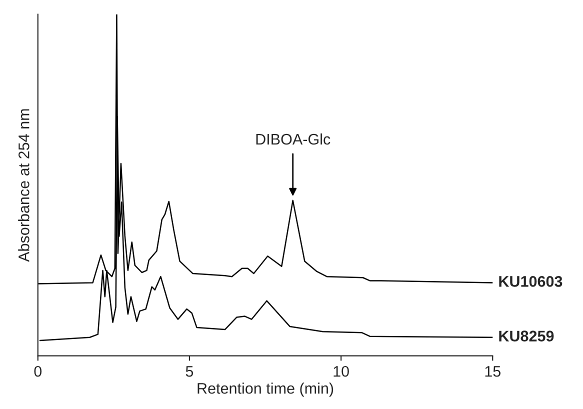  I want to click on y-axis-title: Absorbance at 254 nm, so click(24, 185).